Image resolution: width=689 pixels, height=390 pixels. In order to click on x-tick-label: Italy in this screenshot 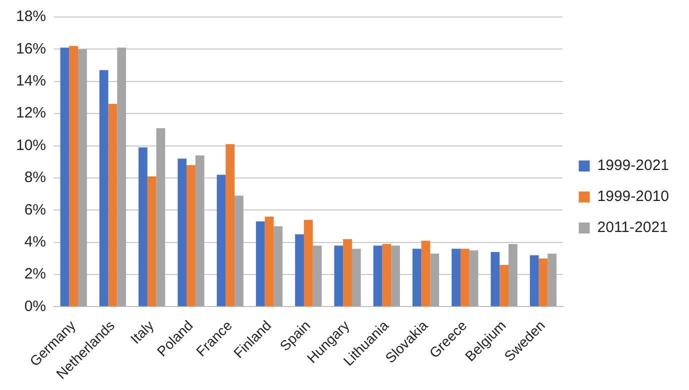, I will do `click(142, 332)`.